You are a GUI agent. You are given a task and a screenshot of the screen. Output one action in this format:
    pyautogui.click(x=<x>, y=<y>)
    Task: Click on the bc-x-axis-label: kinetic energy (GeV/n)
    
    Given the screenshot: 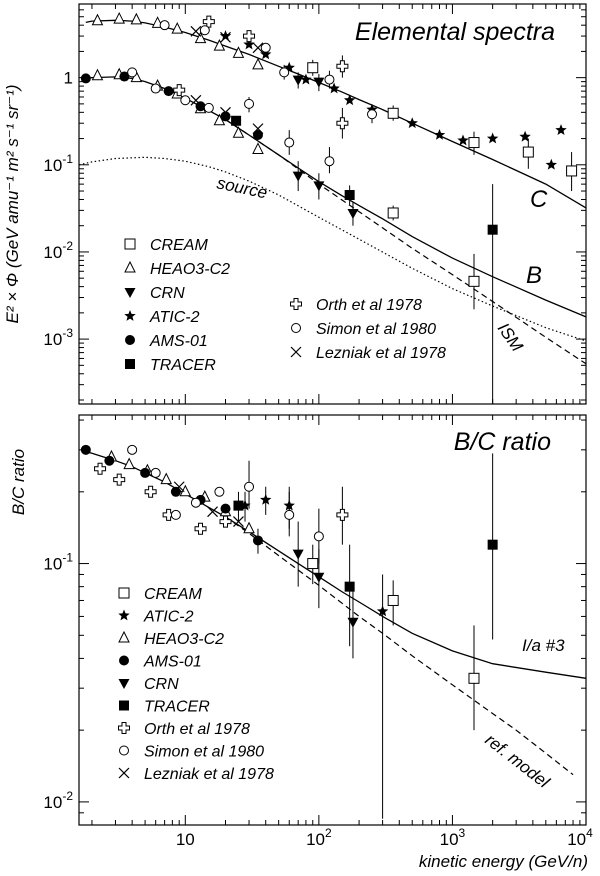 What is the action you would take?
    pyautogui.click(x=503, y=861)
    